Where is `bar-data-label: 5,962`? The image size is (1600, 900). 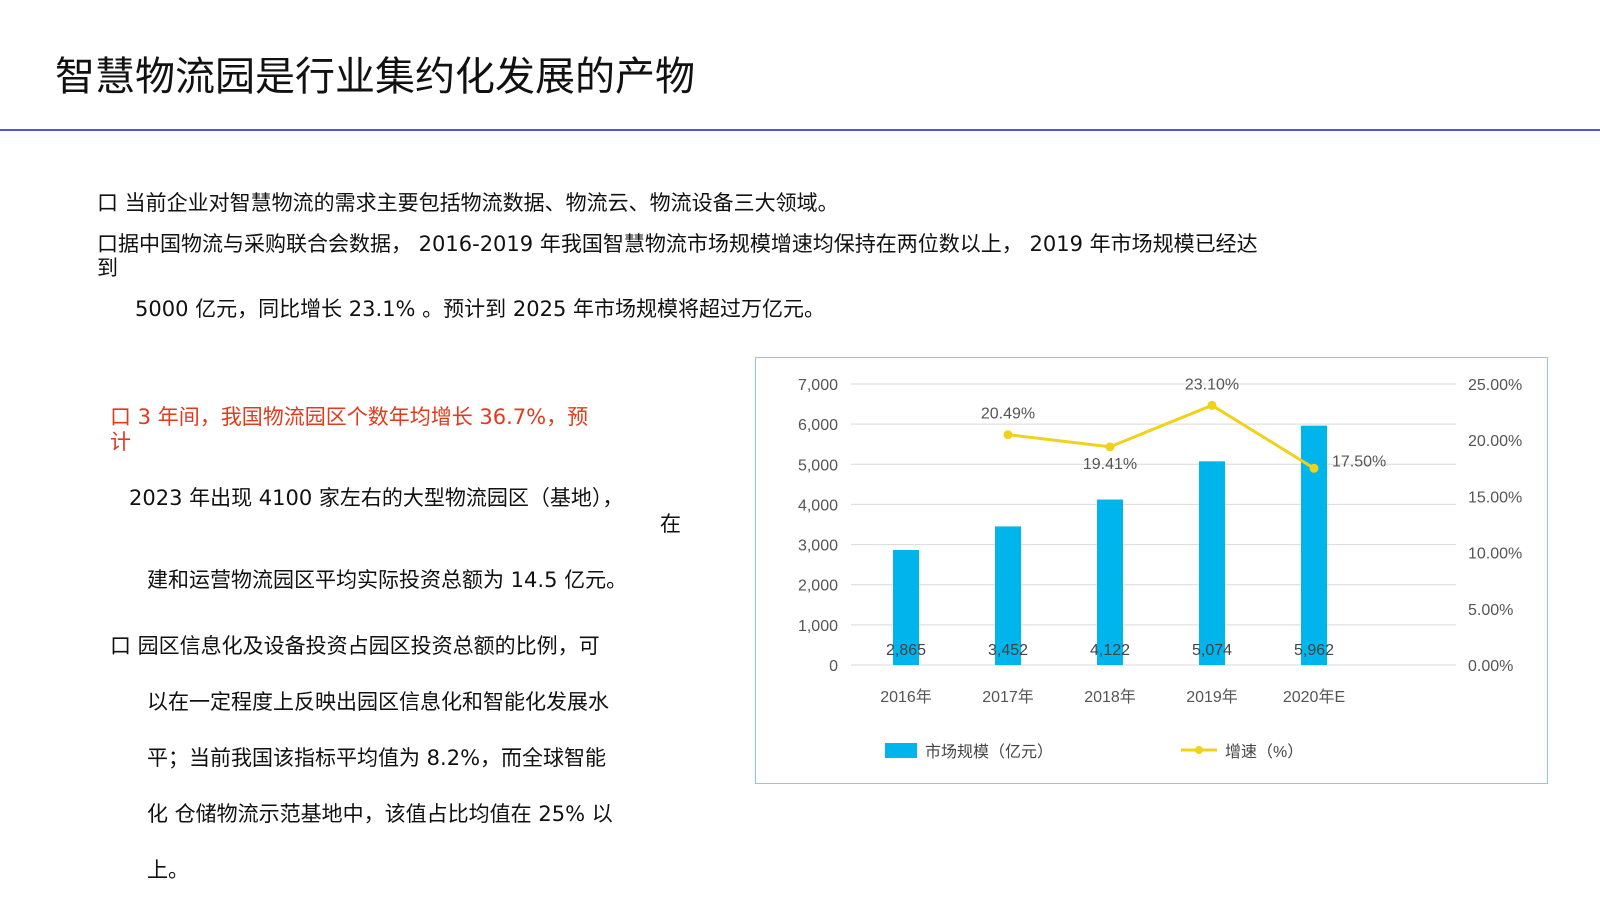
bar-data-label: 5,962 is located at coordinates (1314, 650).